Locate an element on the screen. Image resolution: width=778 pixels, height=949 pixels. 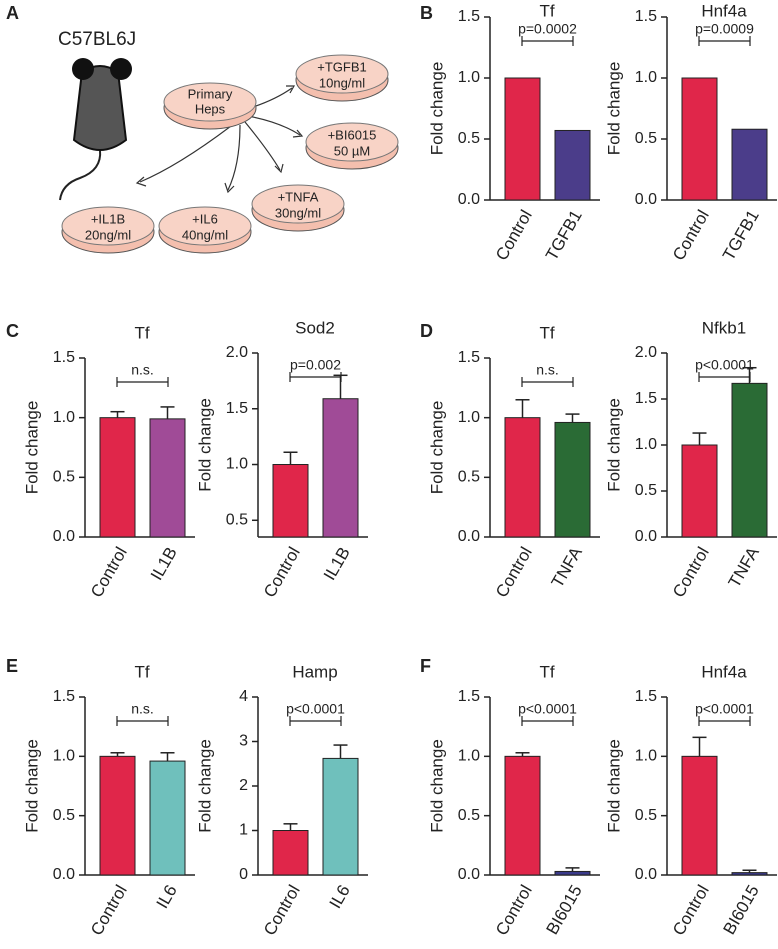
arrows is located at coordinates (219, 139).